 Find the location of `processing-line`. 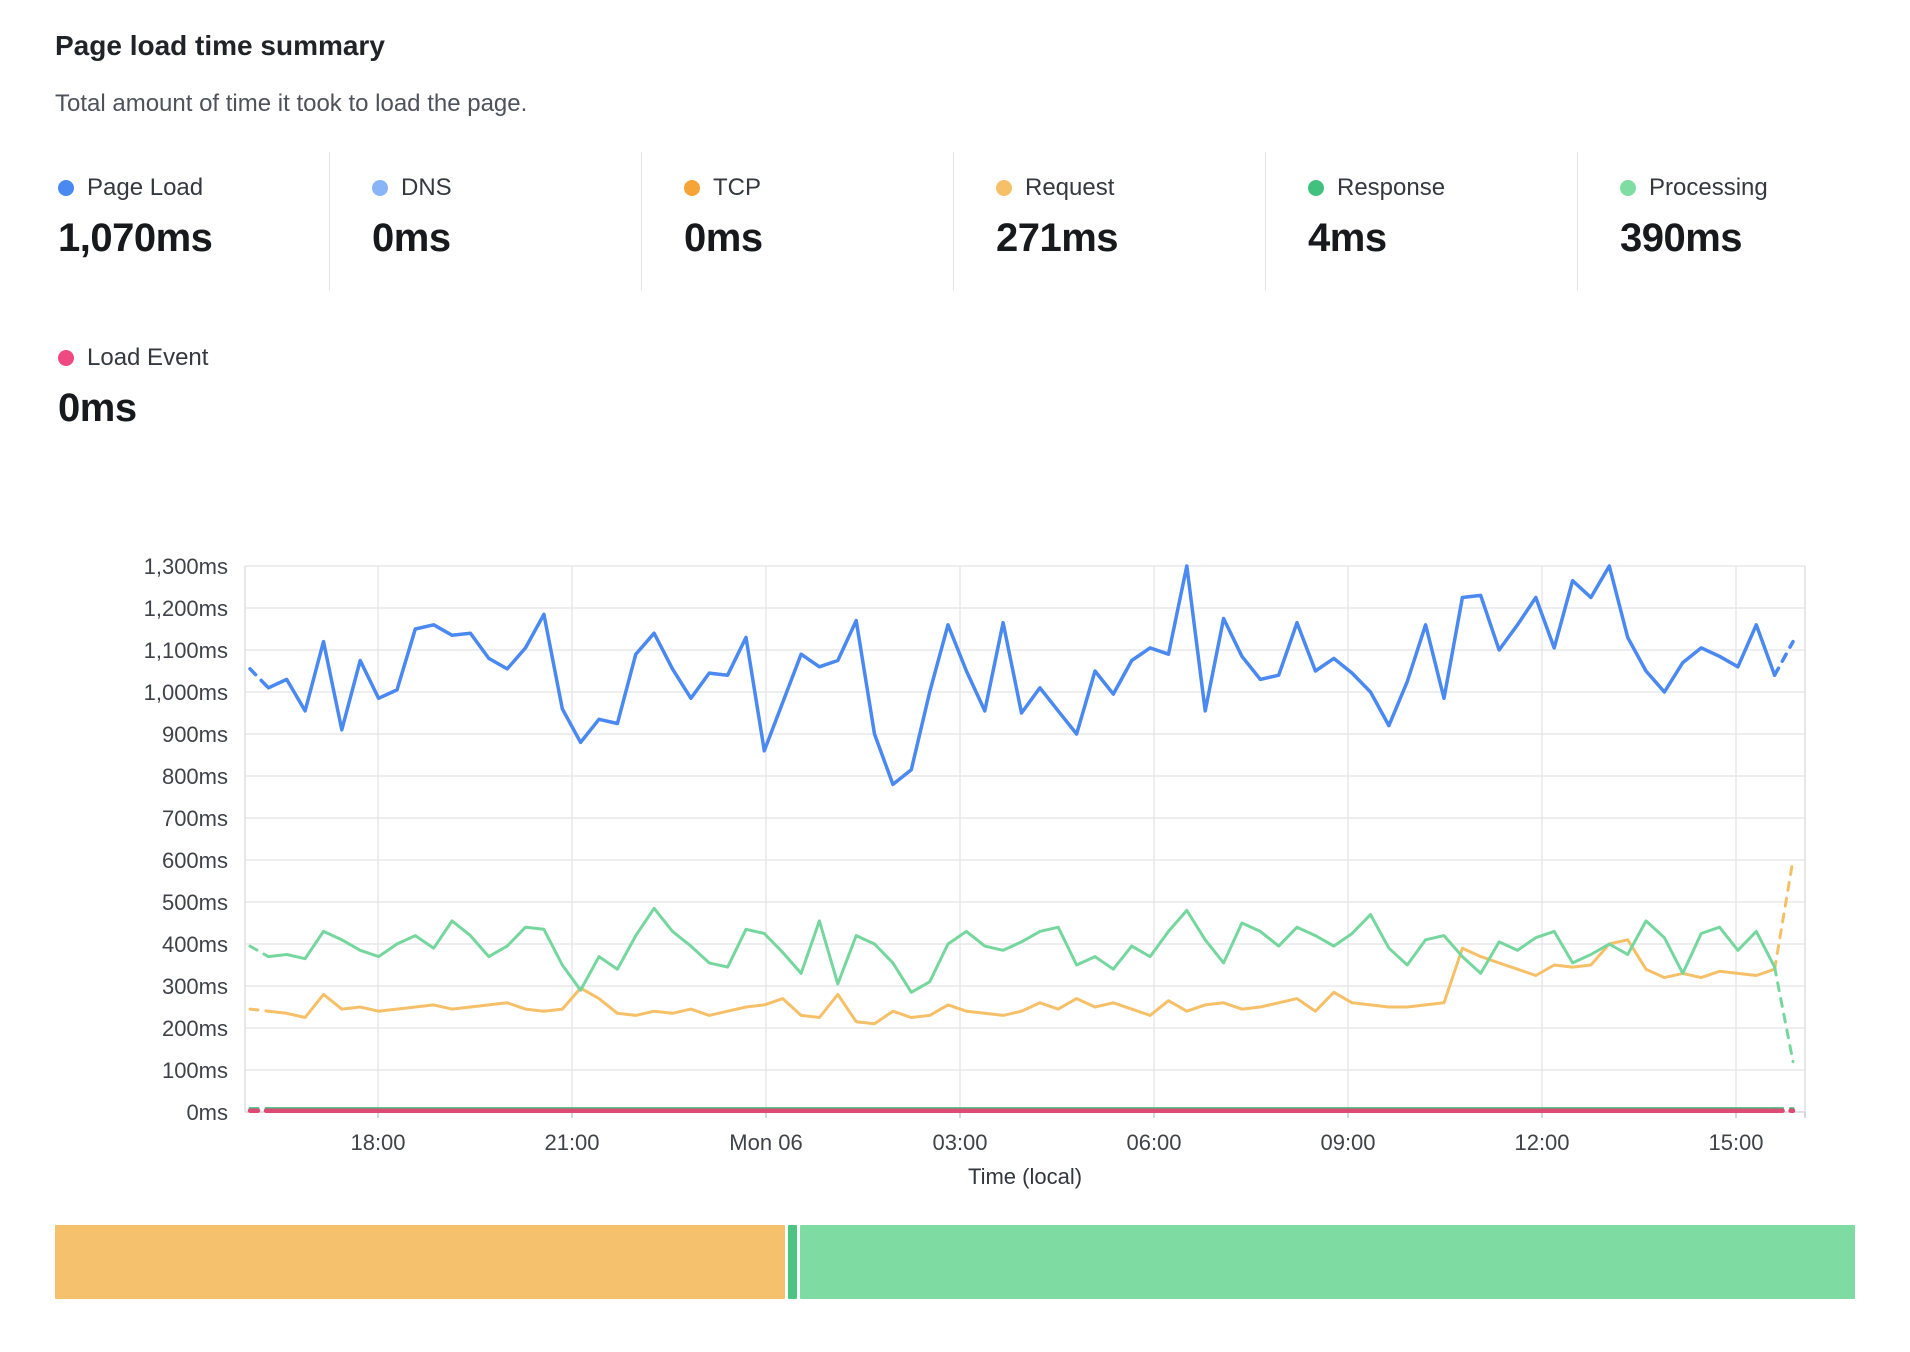

processing-line is located at coordinates (1021, 950).